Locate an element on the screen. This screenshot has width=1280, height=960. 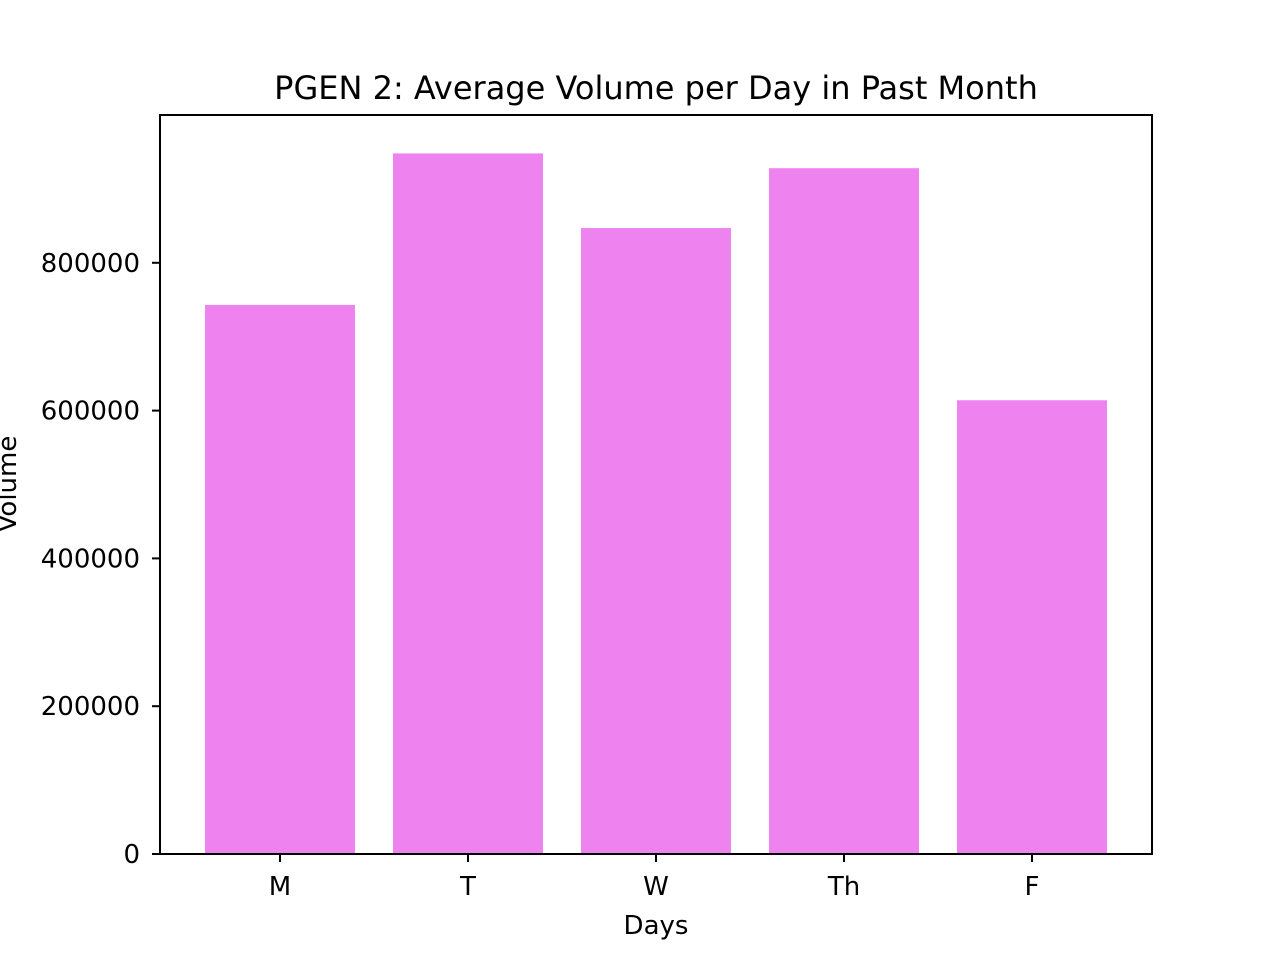
y-tick-label-600000: 600000 is located at coordinates (90, 412).